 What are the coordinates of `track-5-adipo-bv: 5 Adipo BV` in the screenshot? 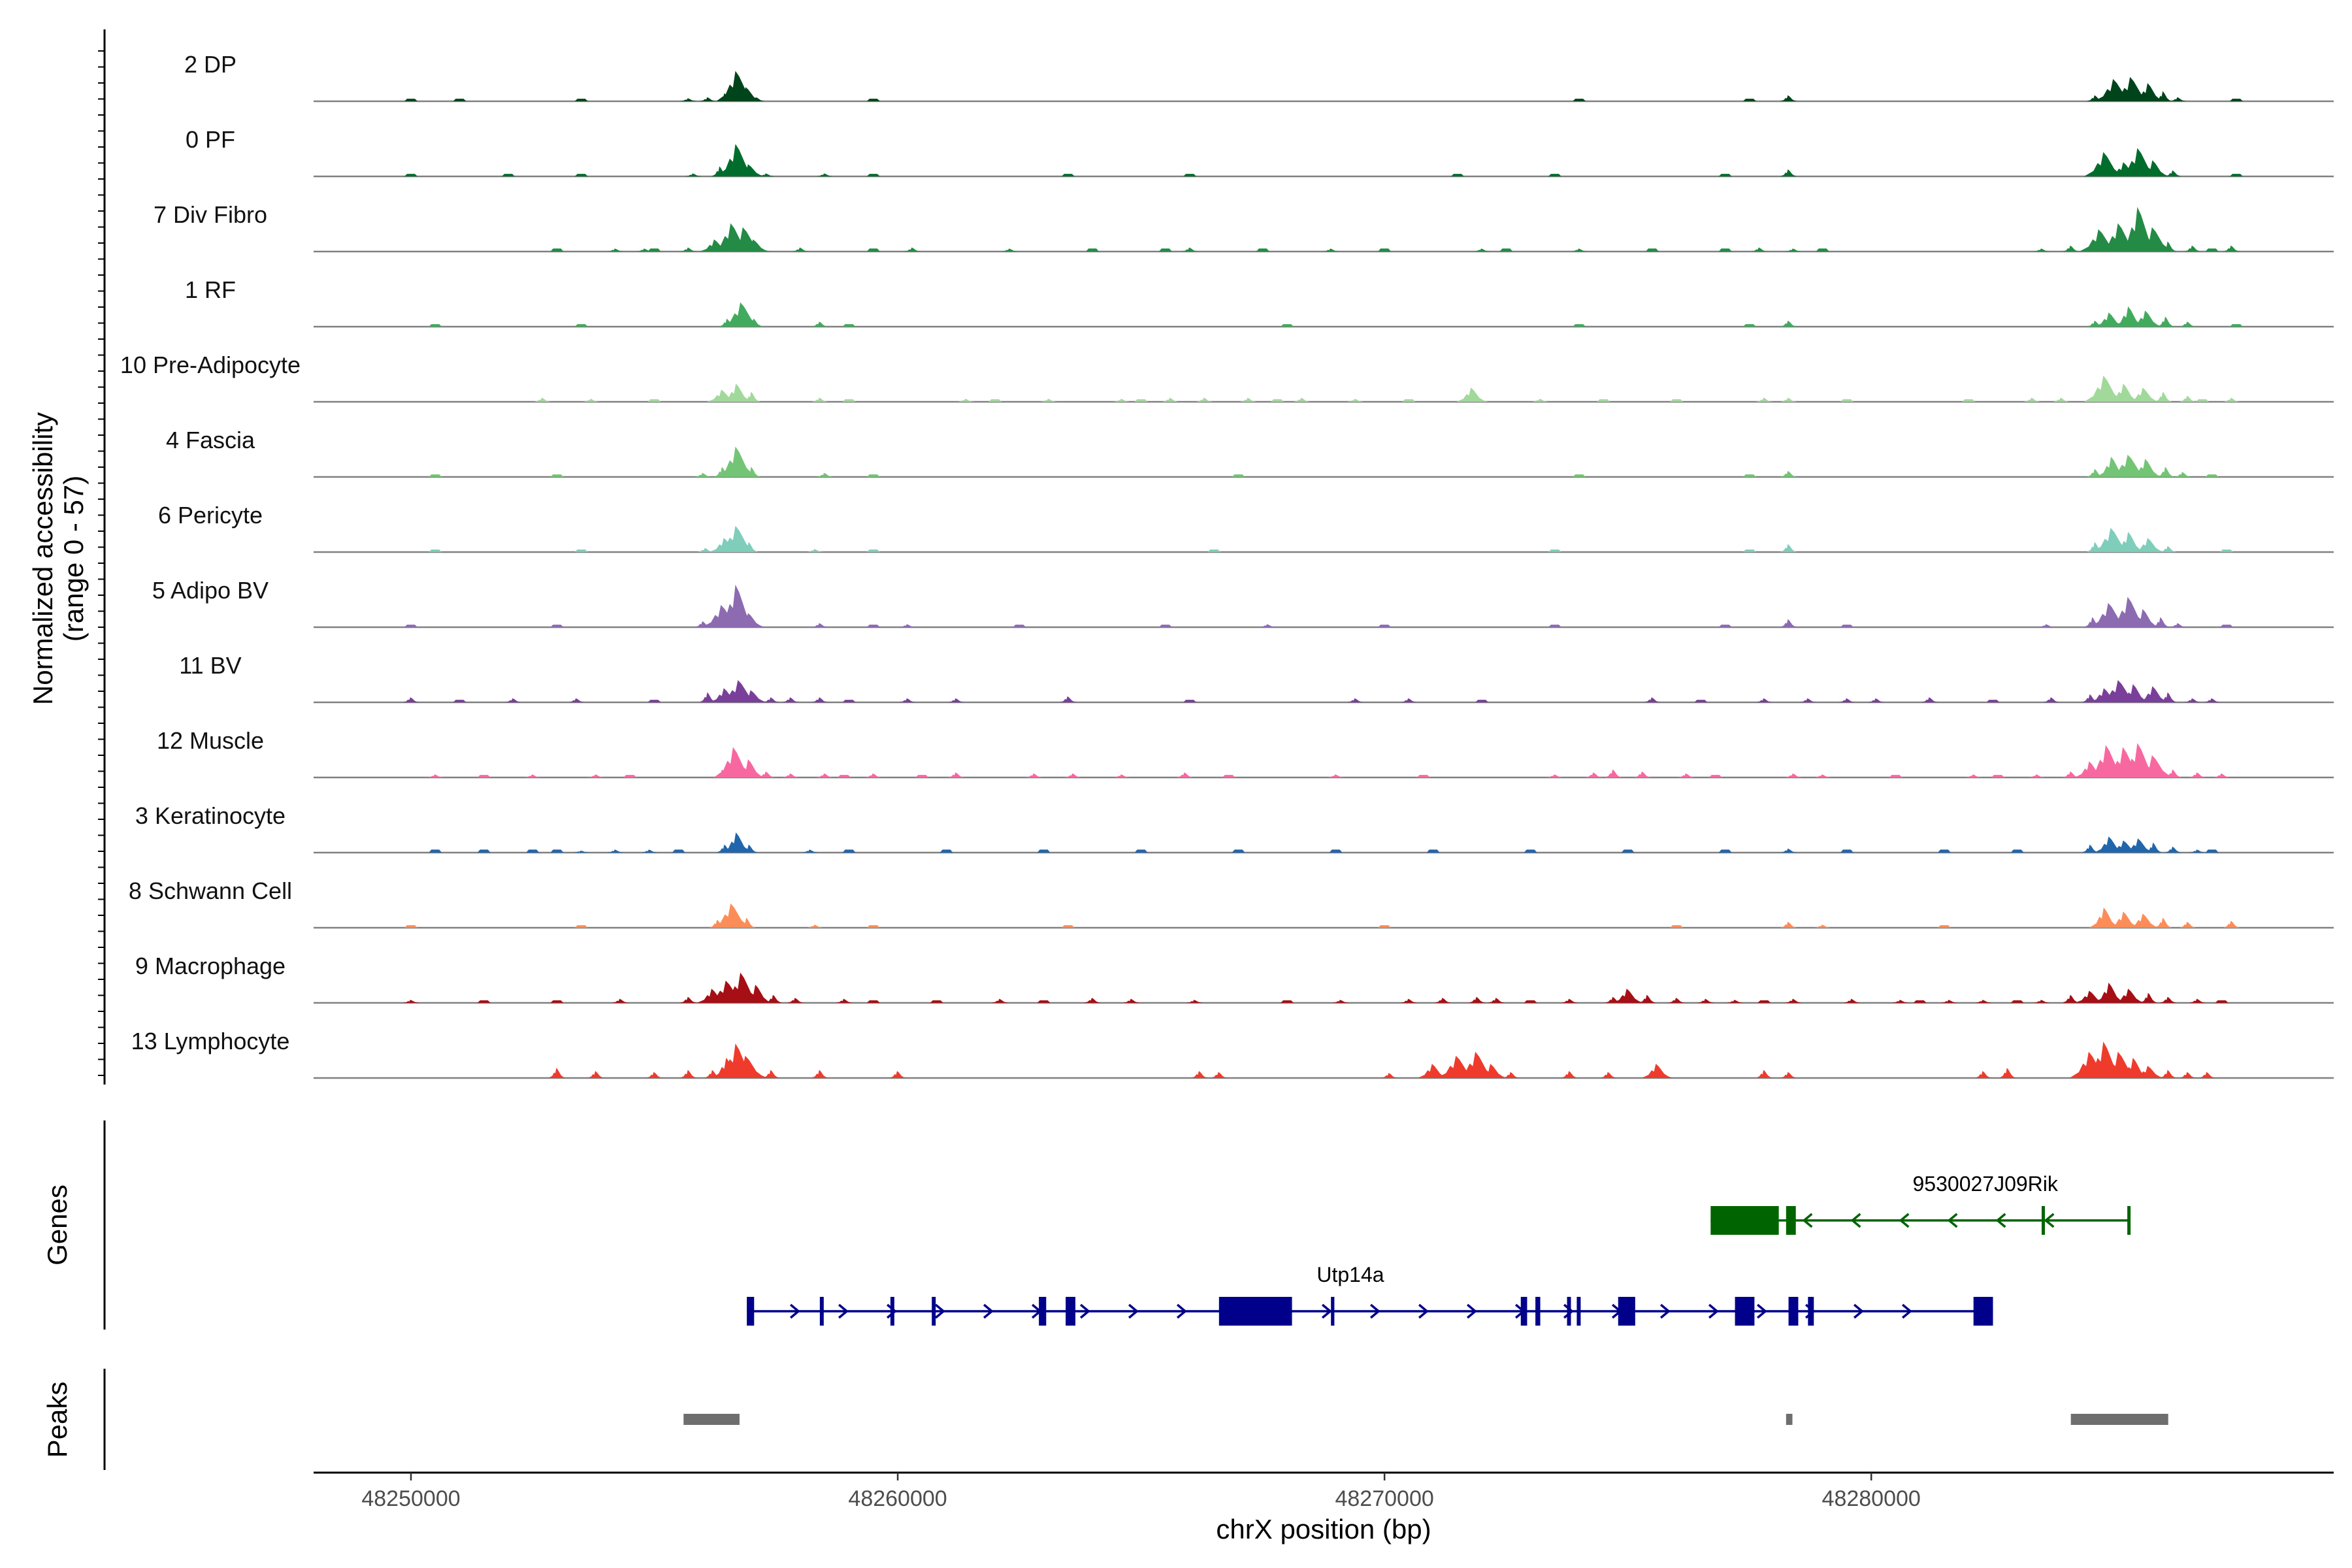 It's located at (1243, 603).